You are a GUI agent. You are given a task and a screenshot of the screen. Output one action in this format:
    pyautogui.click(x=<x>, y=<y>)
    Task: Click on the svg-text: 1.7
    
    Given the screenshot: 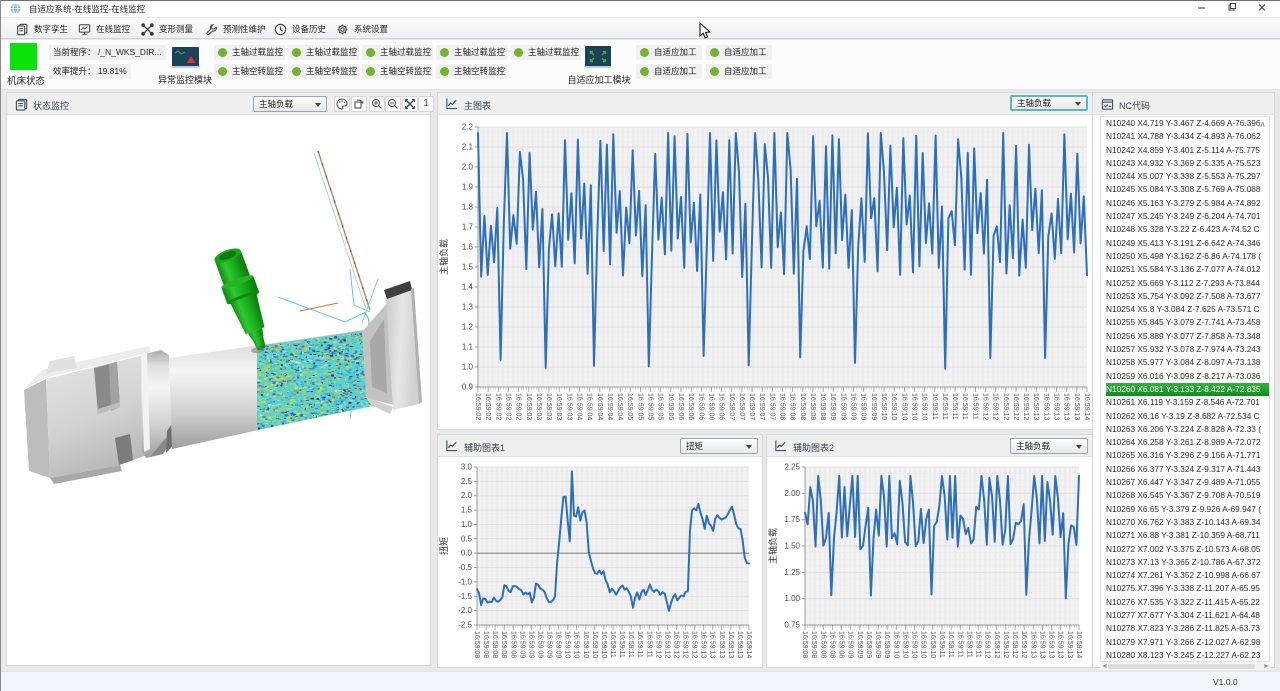 What is the action you would take?
    pyautogui.click(x=468, y=227)
    